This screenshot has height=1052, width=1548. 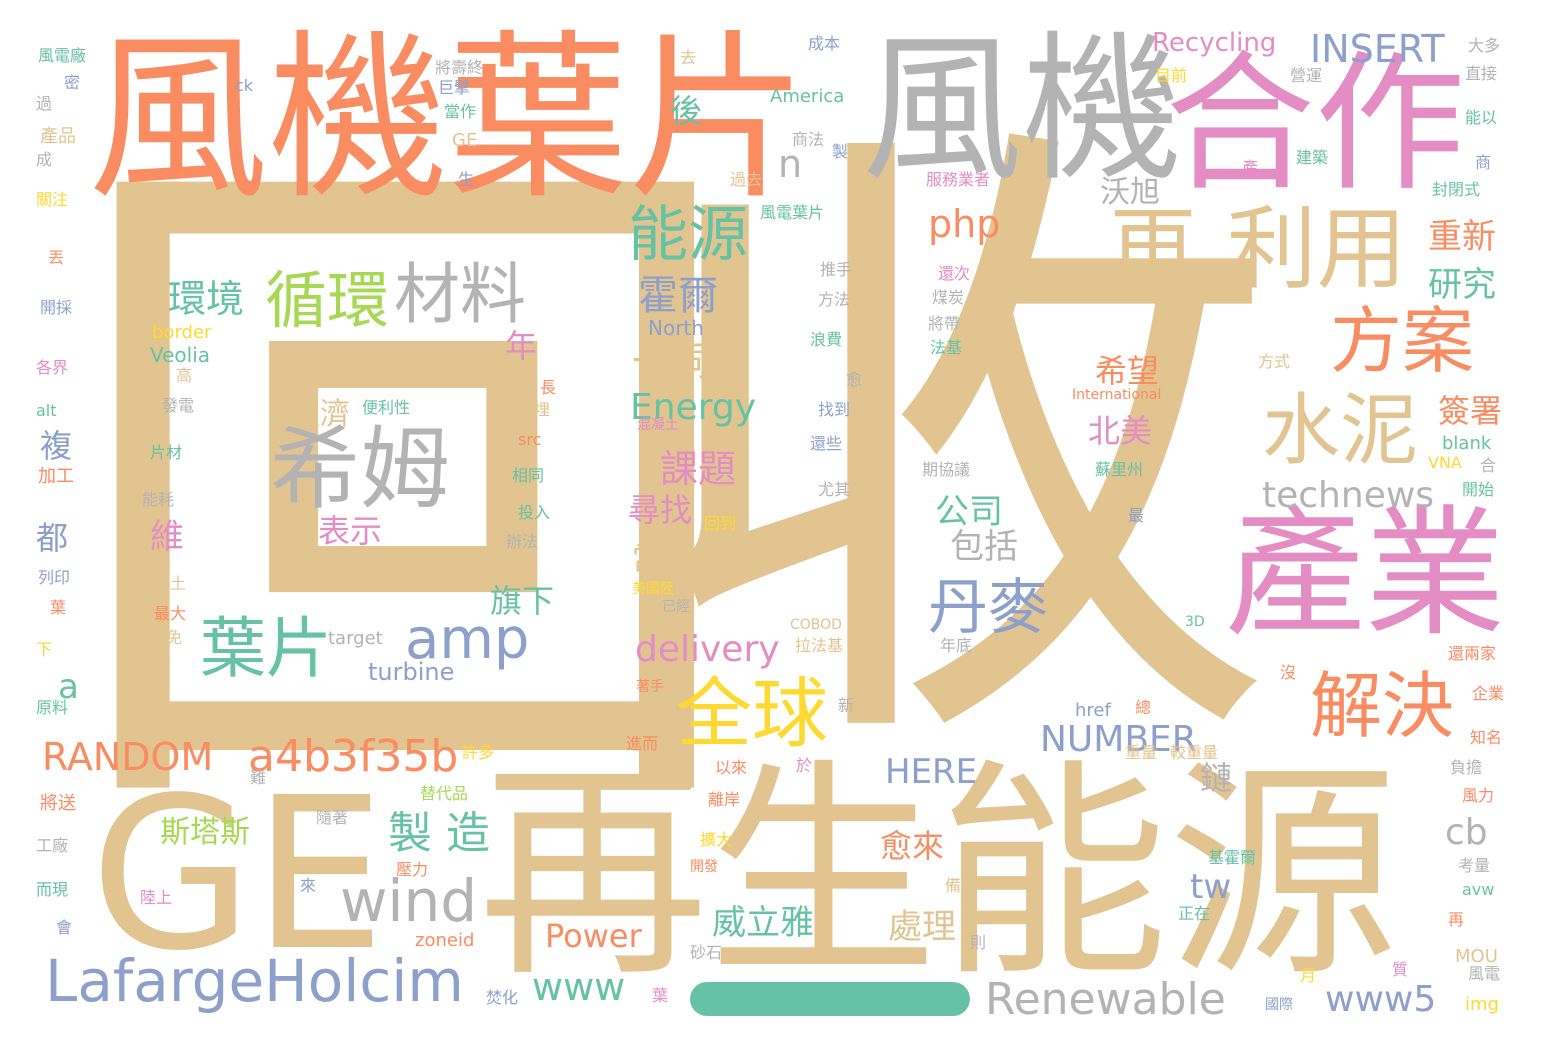 I want to click on word-small-51: 避免, so click(x=166, y=637).